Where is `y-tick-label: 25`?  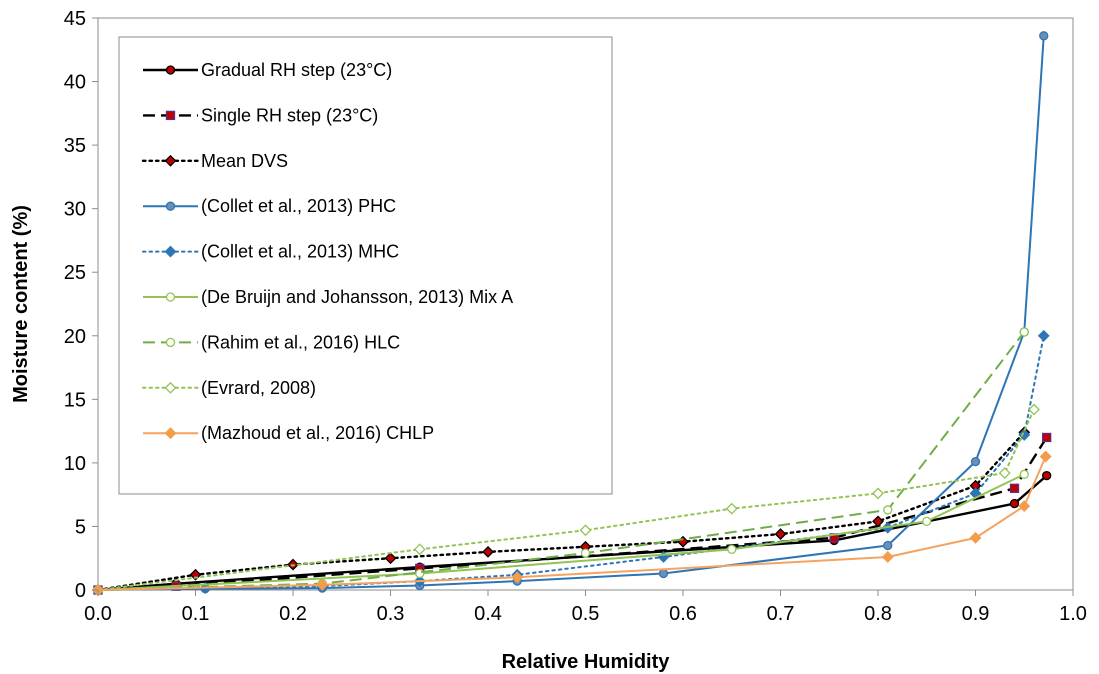 y-tick-label: 25 is located at coordinates (75, 273).